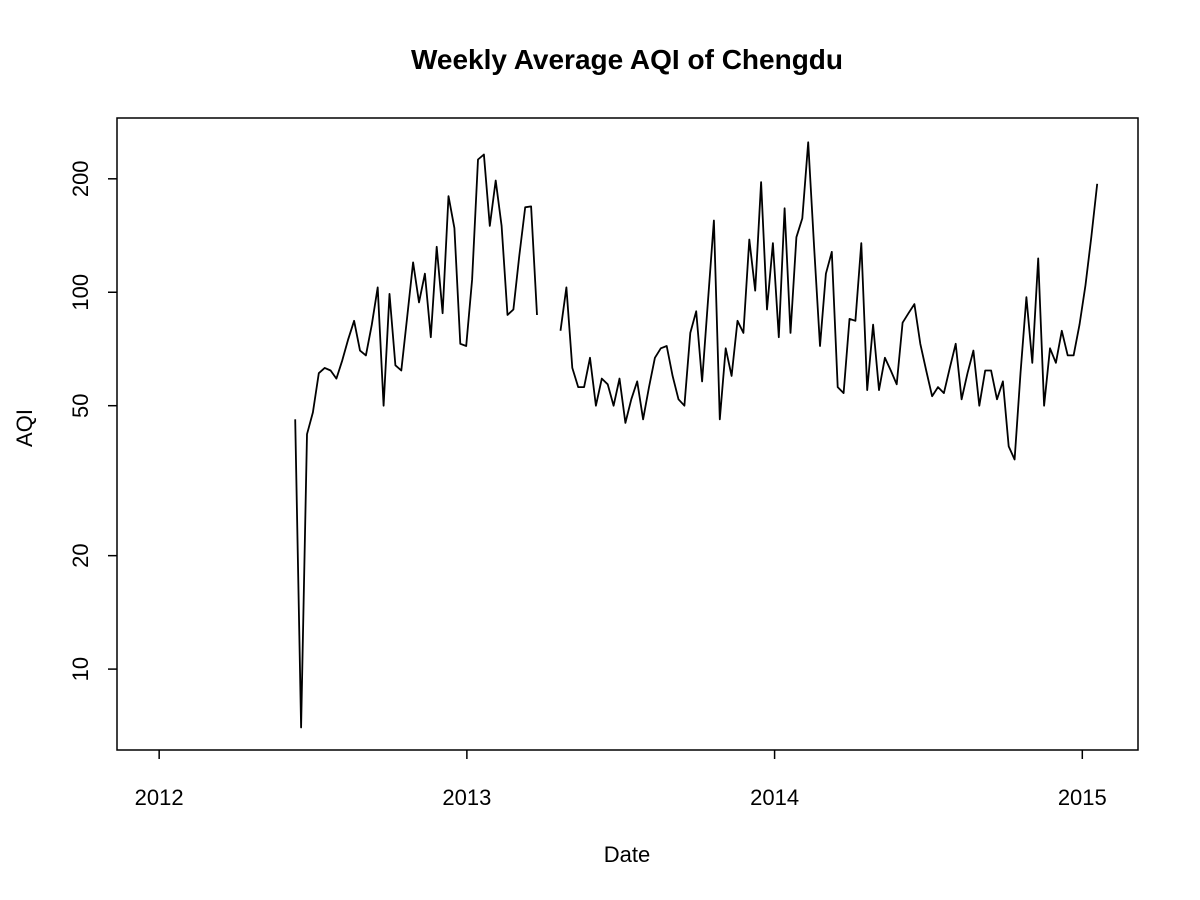 The width and height of the screenshot is (1200, 900). What do you see at coordinates (621, 780) in the screenshot?
I see `x-axis-ticks: 2012 2013 2014 2015` at bounding box center [621, 780].